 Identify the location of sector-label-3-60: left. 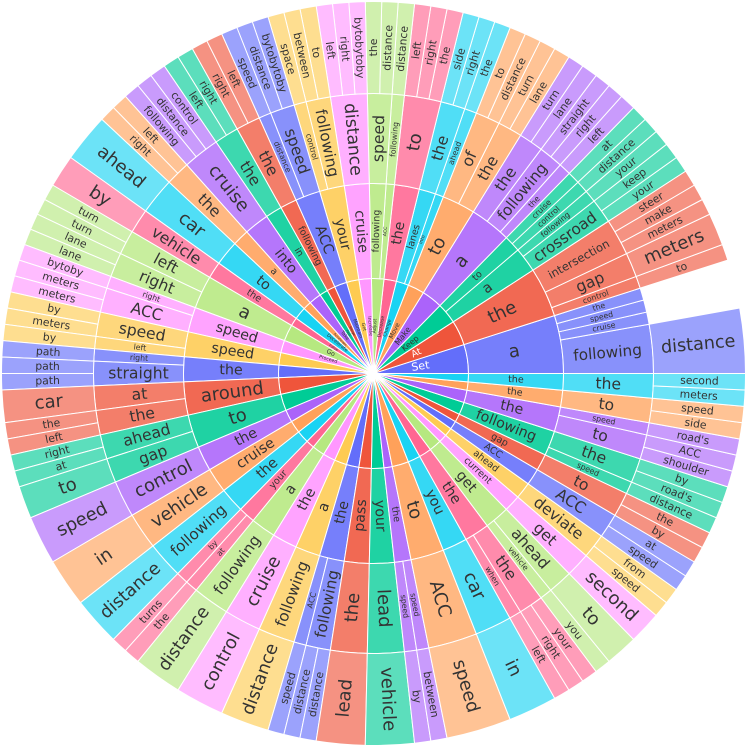
(416, 50).